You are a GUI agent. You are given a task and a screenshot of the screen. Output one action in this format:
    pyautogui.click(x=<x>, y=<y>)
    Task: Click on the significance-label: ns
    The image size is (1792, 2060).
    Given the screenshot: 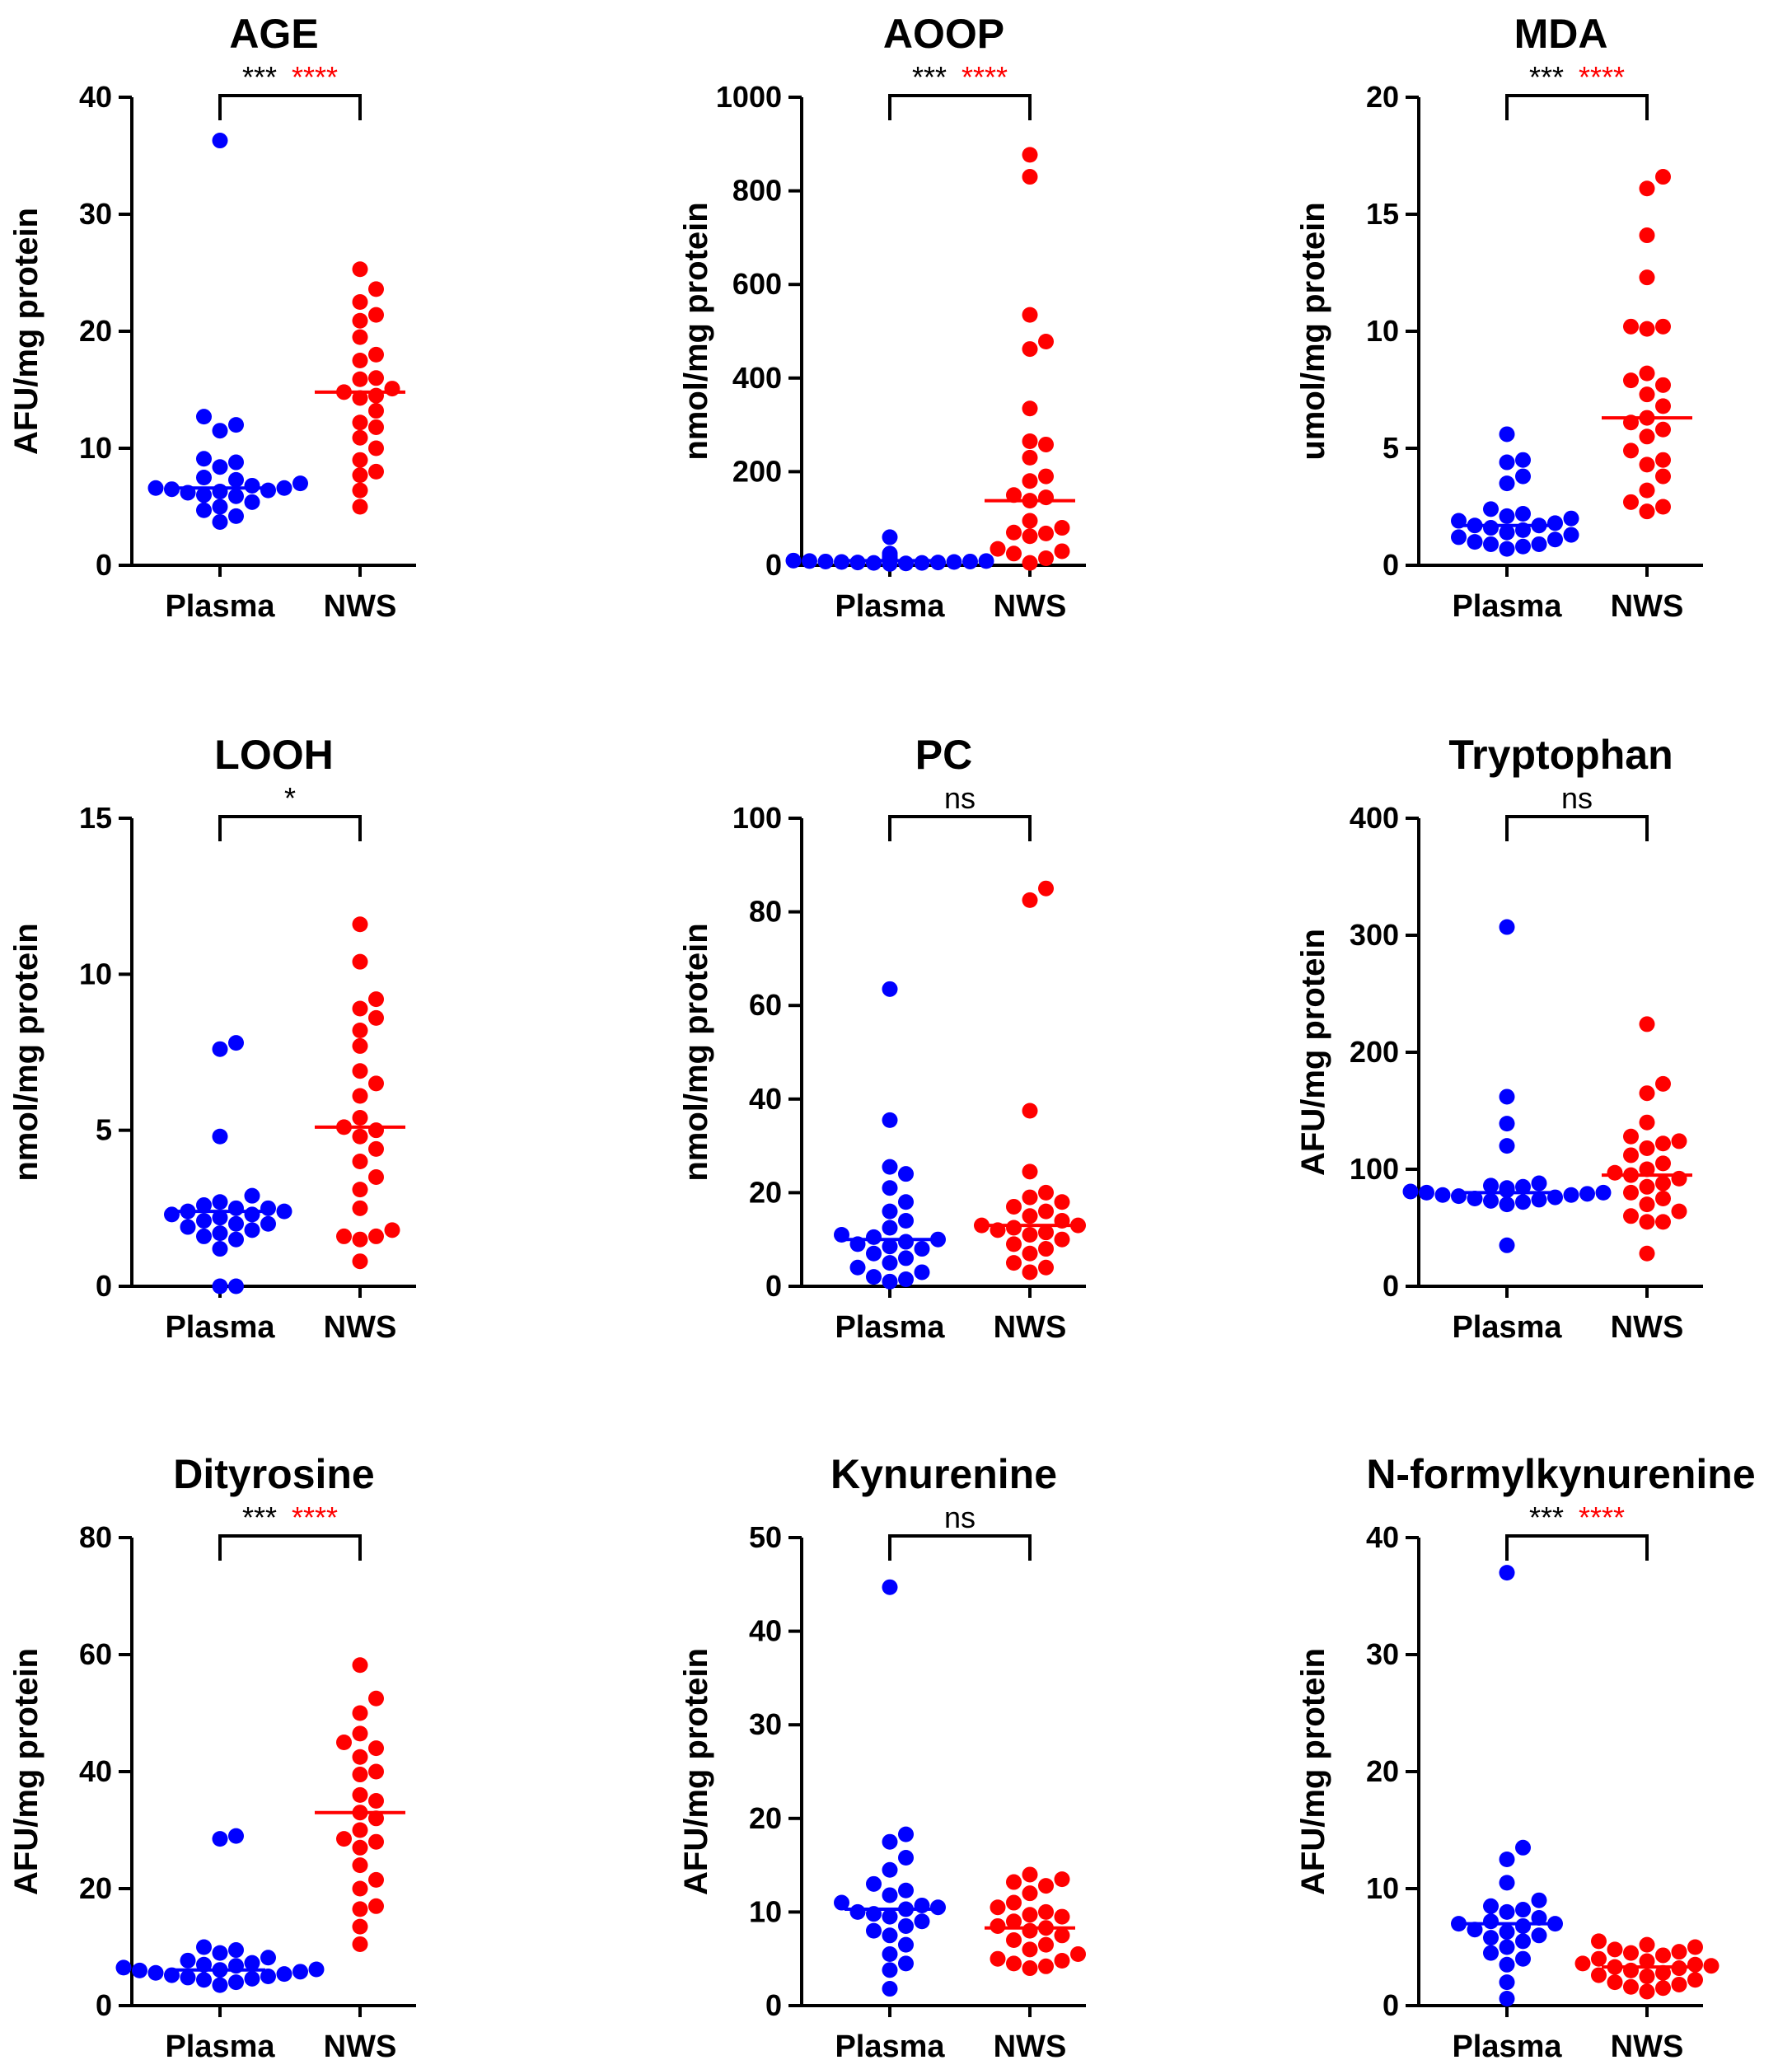 What is the action you would take?
    pyautogui.click(x=960, y=1517)
    